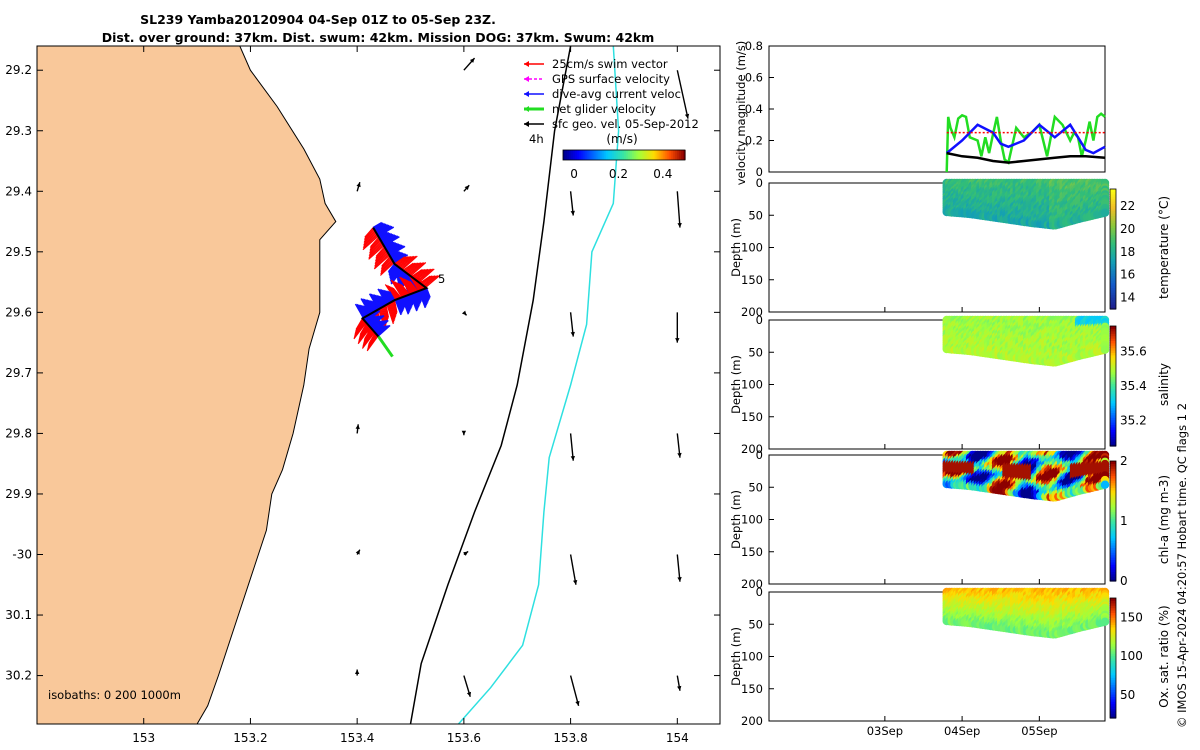 This screenshot has height=750, width=1200. What do you see at coordinates (752, 248) in the screenshot?
I see `depth-tick-label: 100` at bounding box center [752, 248].